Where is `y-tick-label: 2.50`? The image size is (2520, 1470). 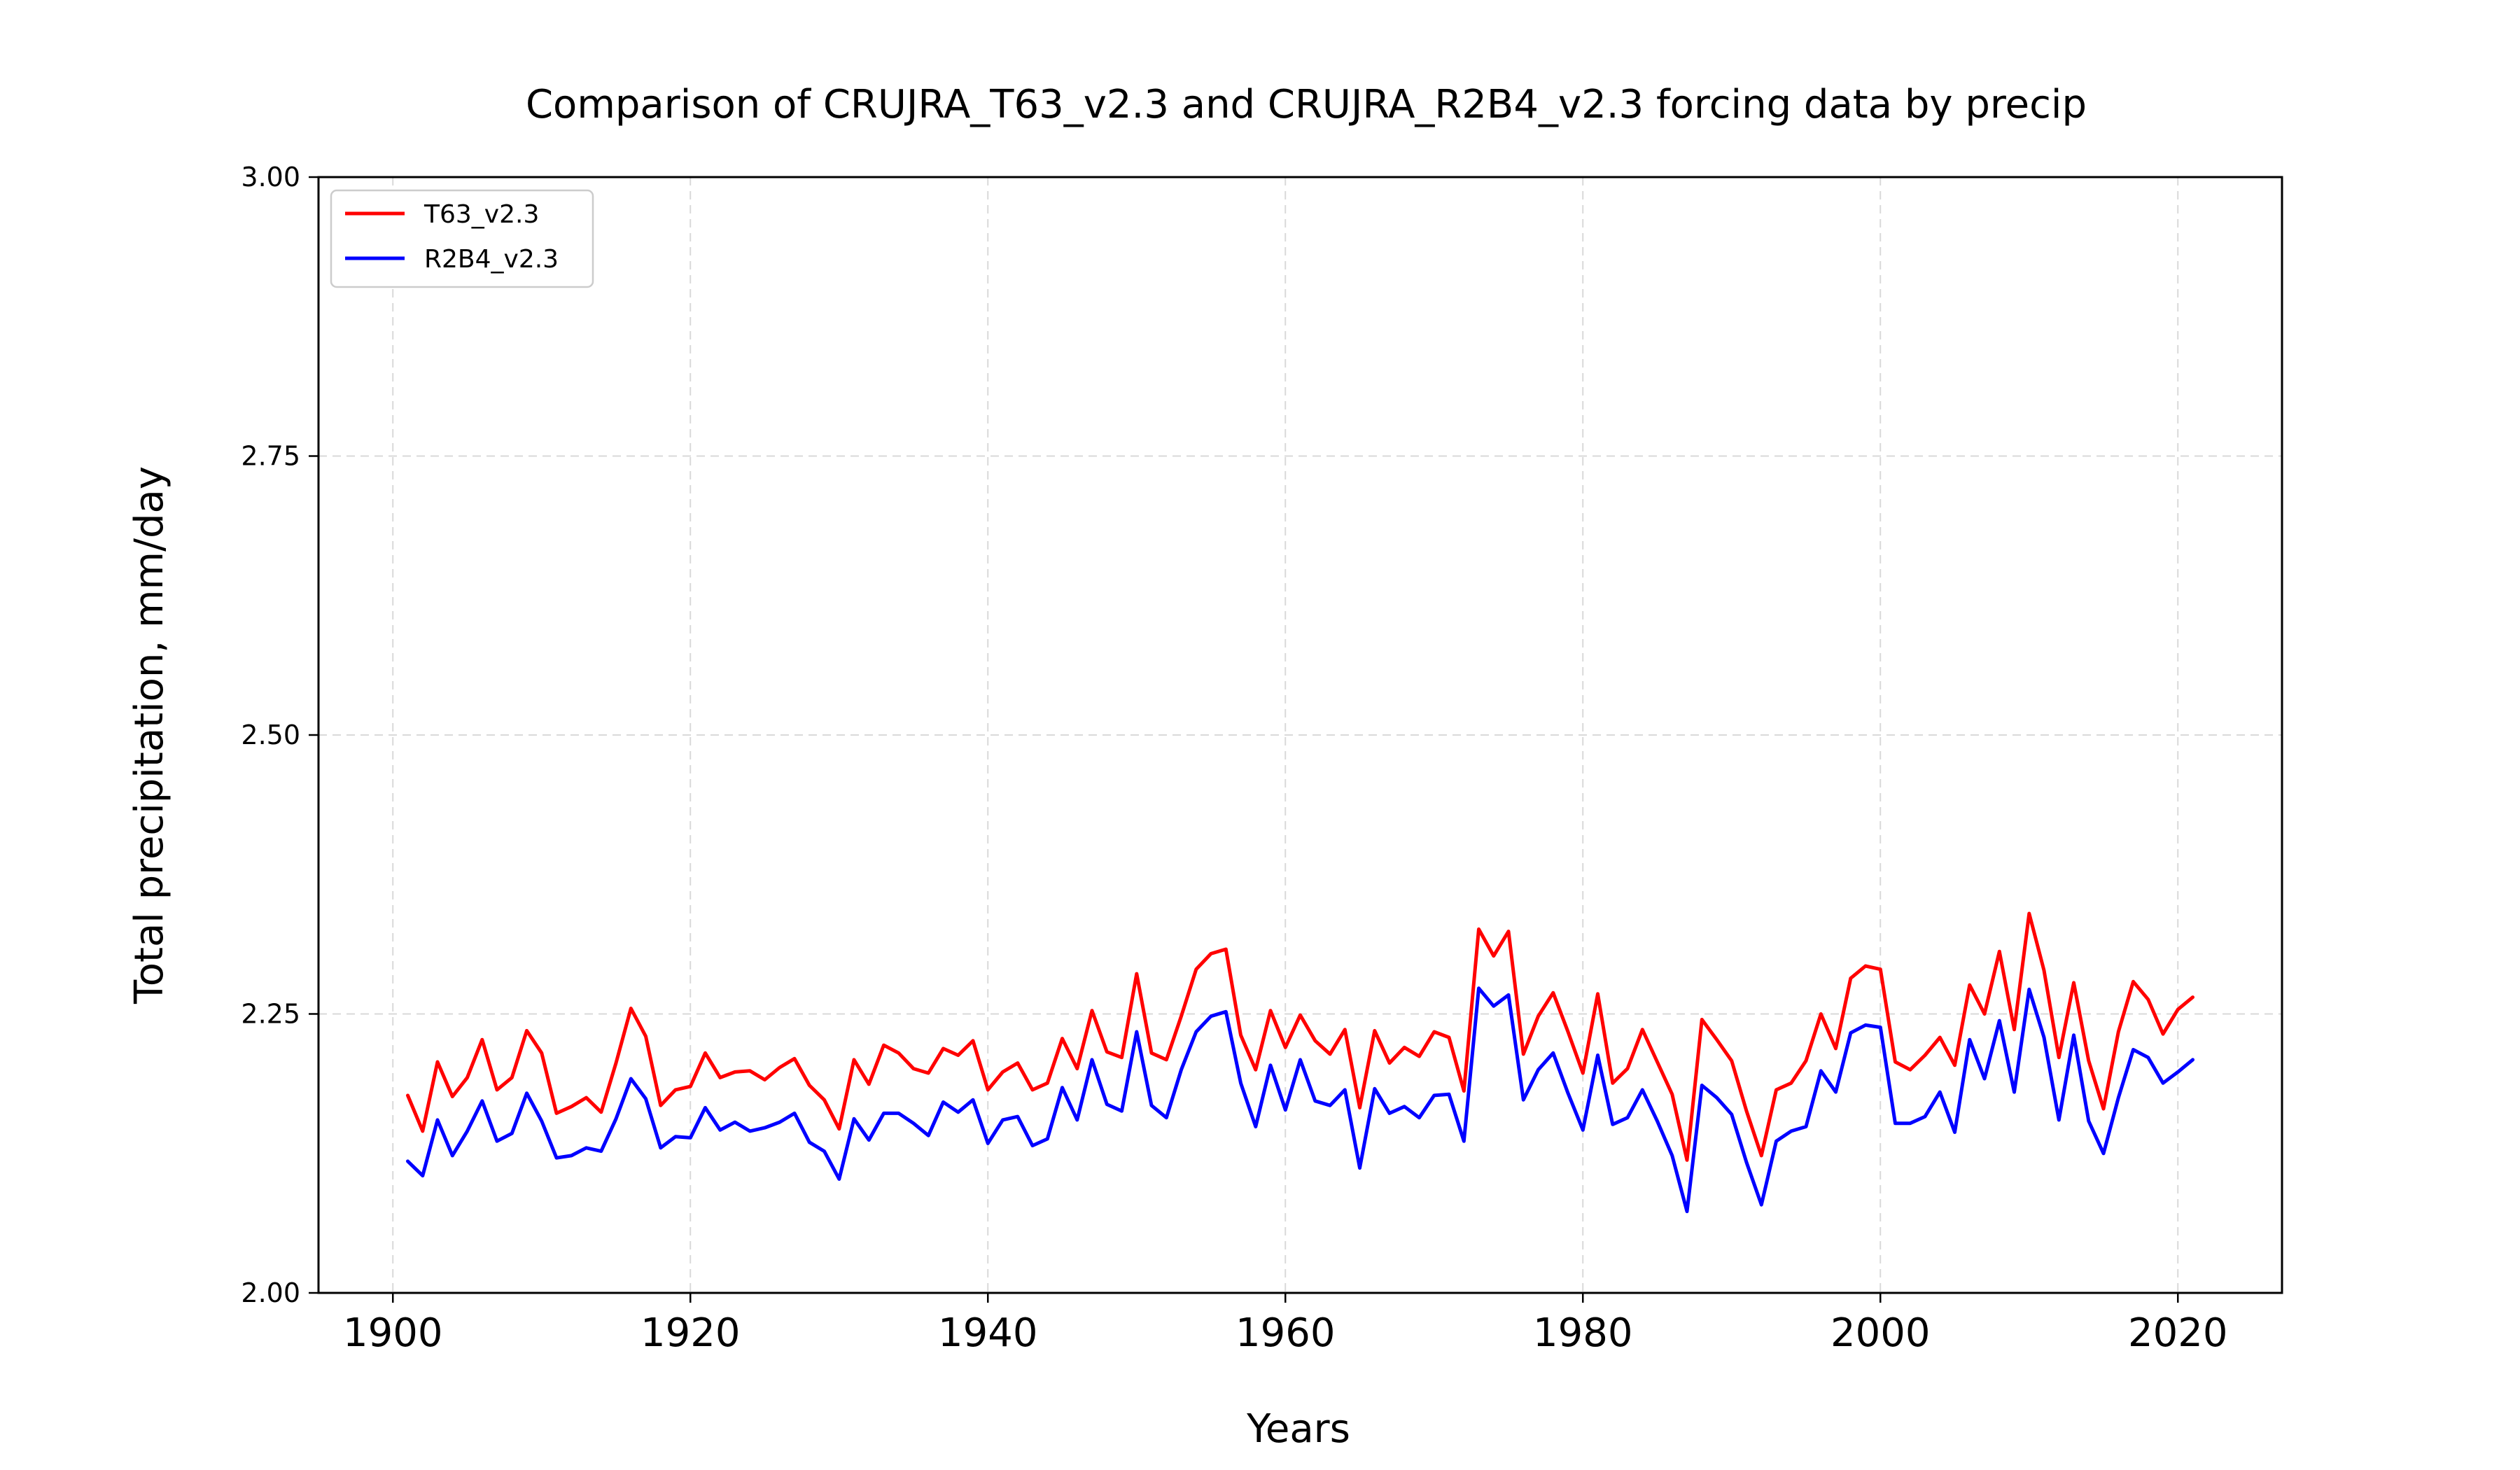
y-tick-label: 2.50 is located at coordinates (270, 735).